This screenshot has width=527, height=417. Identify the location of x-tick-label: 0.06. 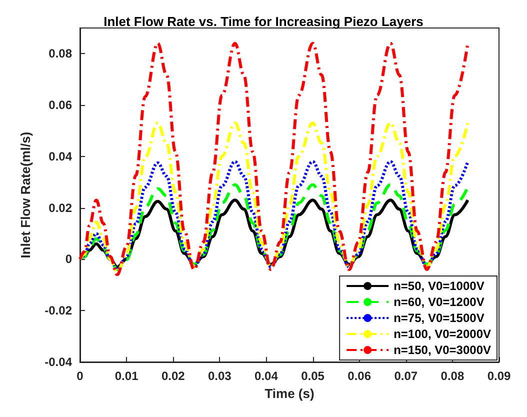
(360, 376).